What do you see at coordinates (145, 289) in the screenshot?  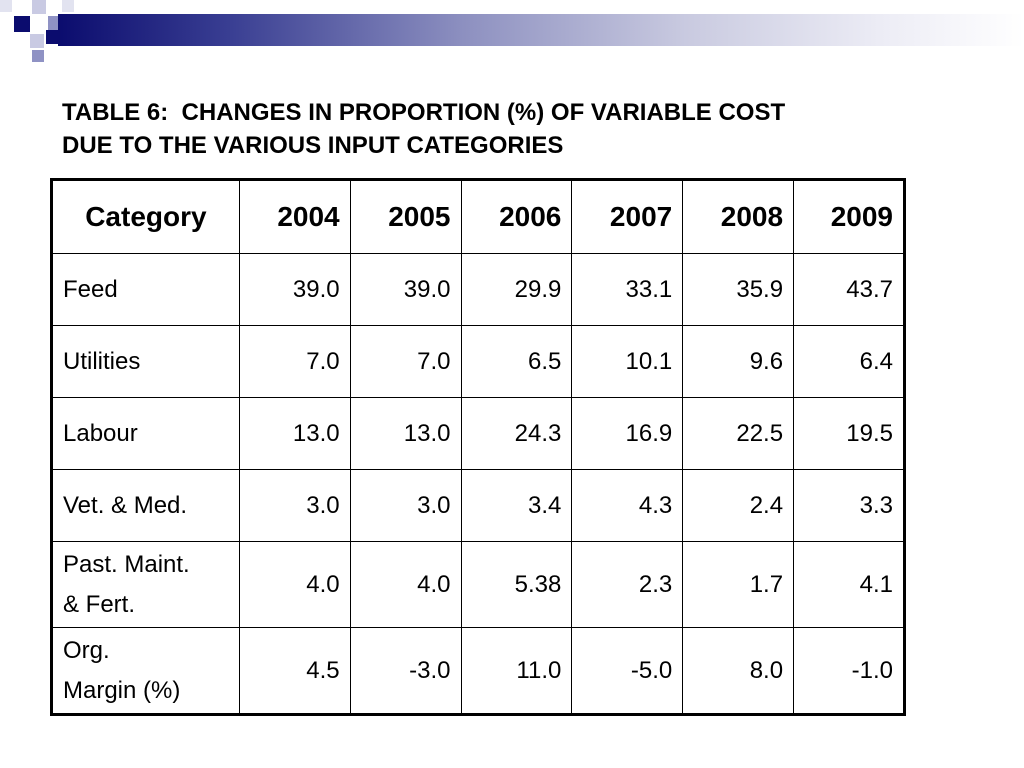 I see `row-category: Feed` at bounding box center [145, 289].